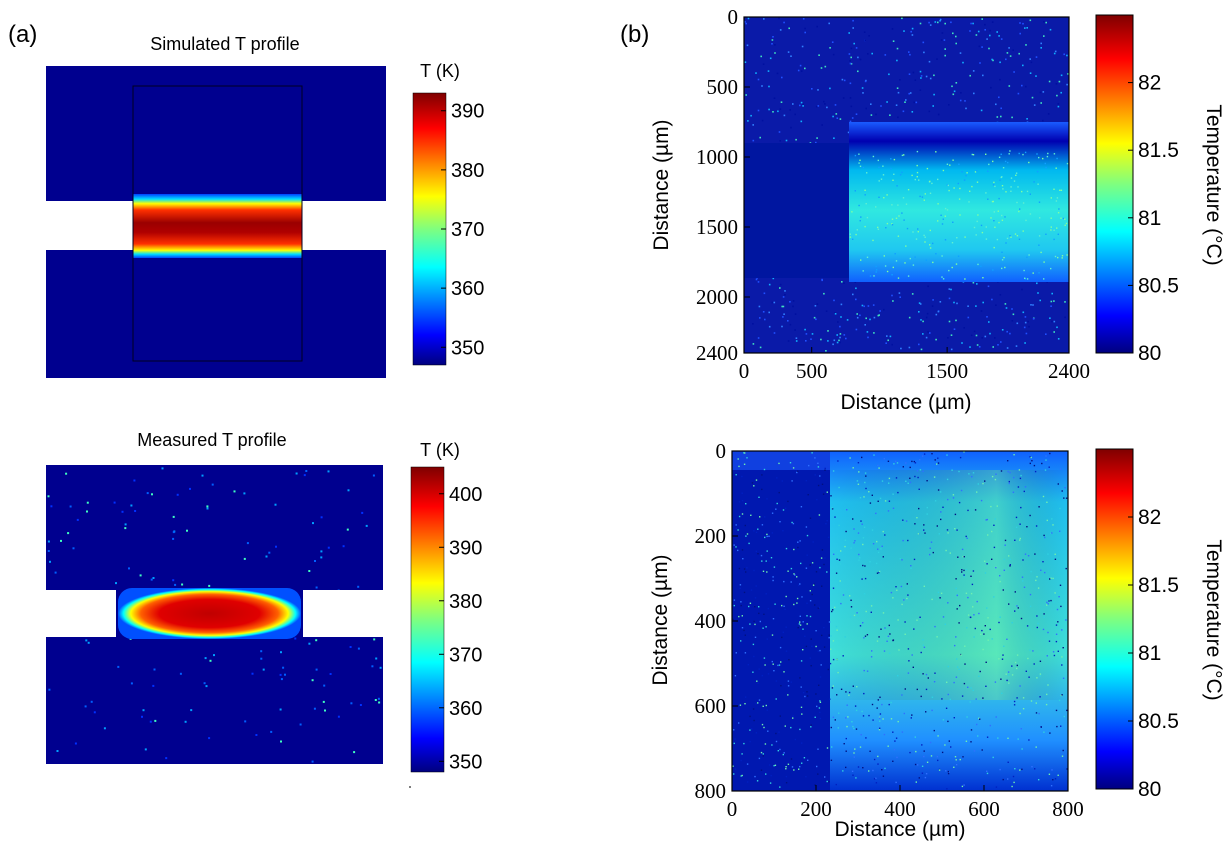  What do you see at coordinates (1149, 218) in the screenshot?
I see `b-top-colorbar-tick-label: 81` at bounding box center [1149, 218].